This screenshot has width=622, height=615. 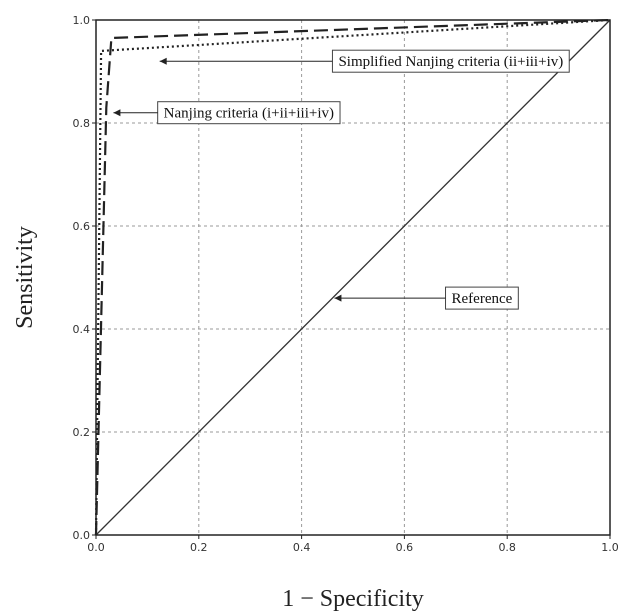 What do you see at coordinates (82, 329) in the screenshot?
I see `y-tick-label: 0.4` at bounding box center [82, 329].